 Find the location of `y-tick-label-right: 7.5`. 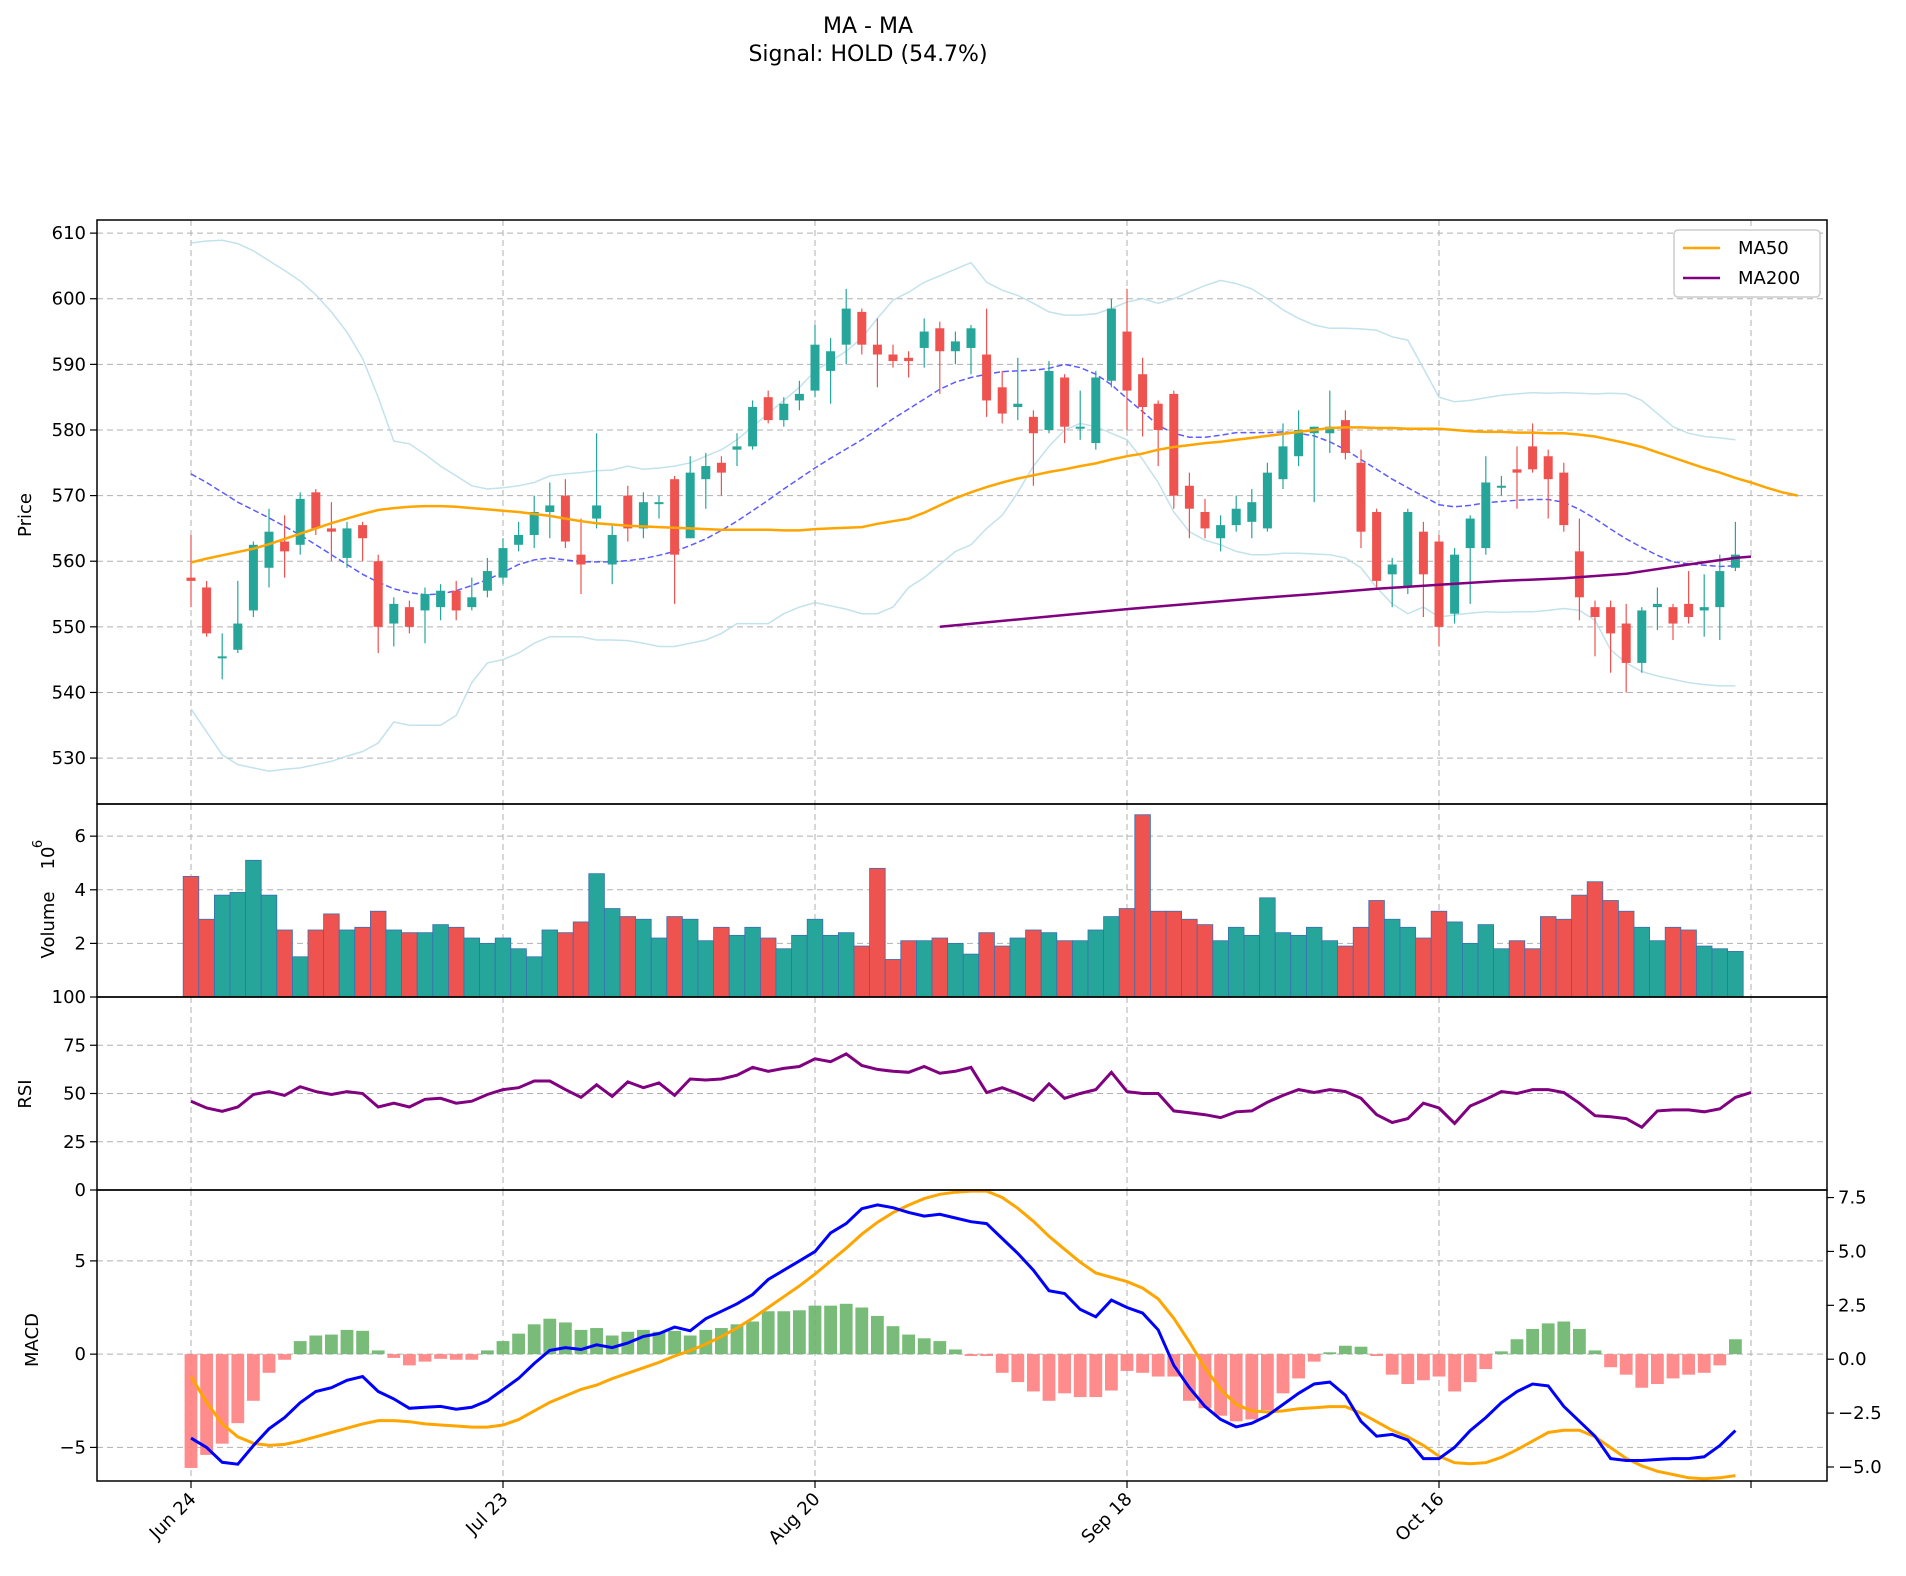

y-tick-label-right: 7.5 is located at coordinates (1852, 1198).